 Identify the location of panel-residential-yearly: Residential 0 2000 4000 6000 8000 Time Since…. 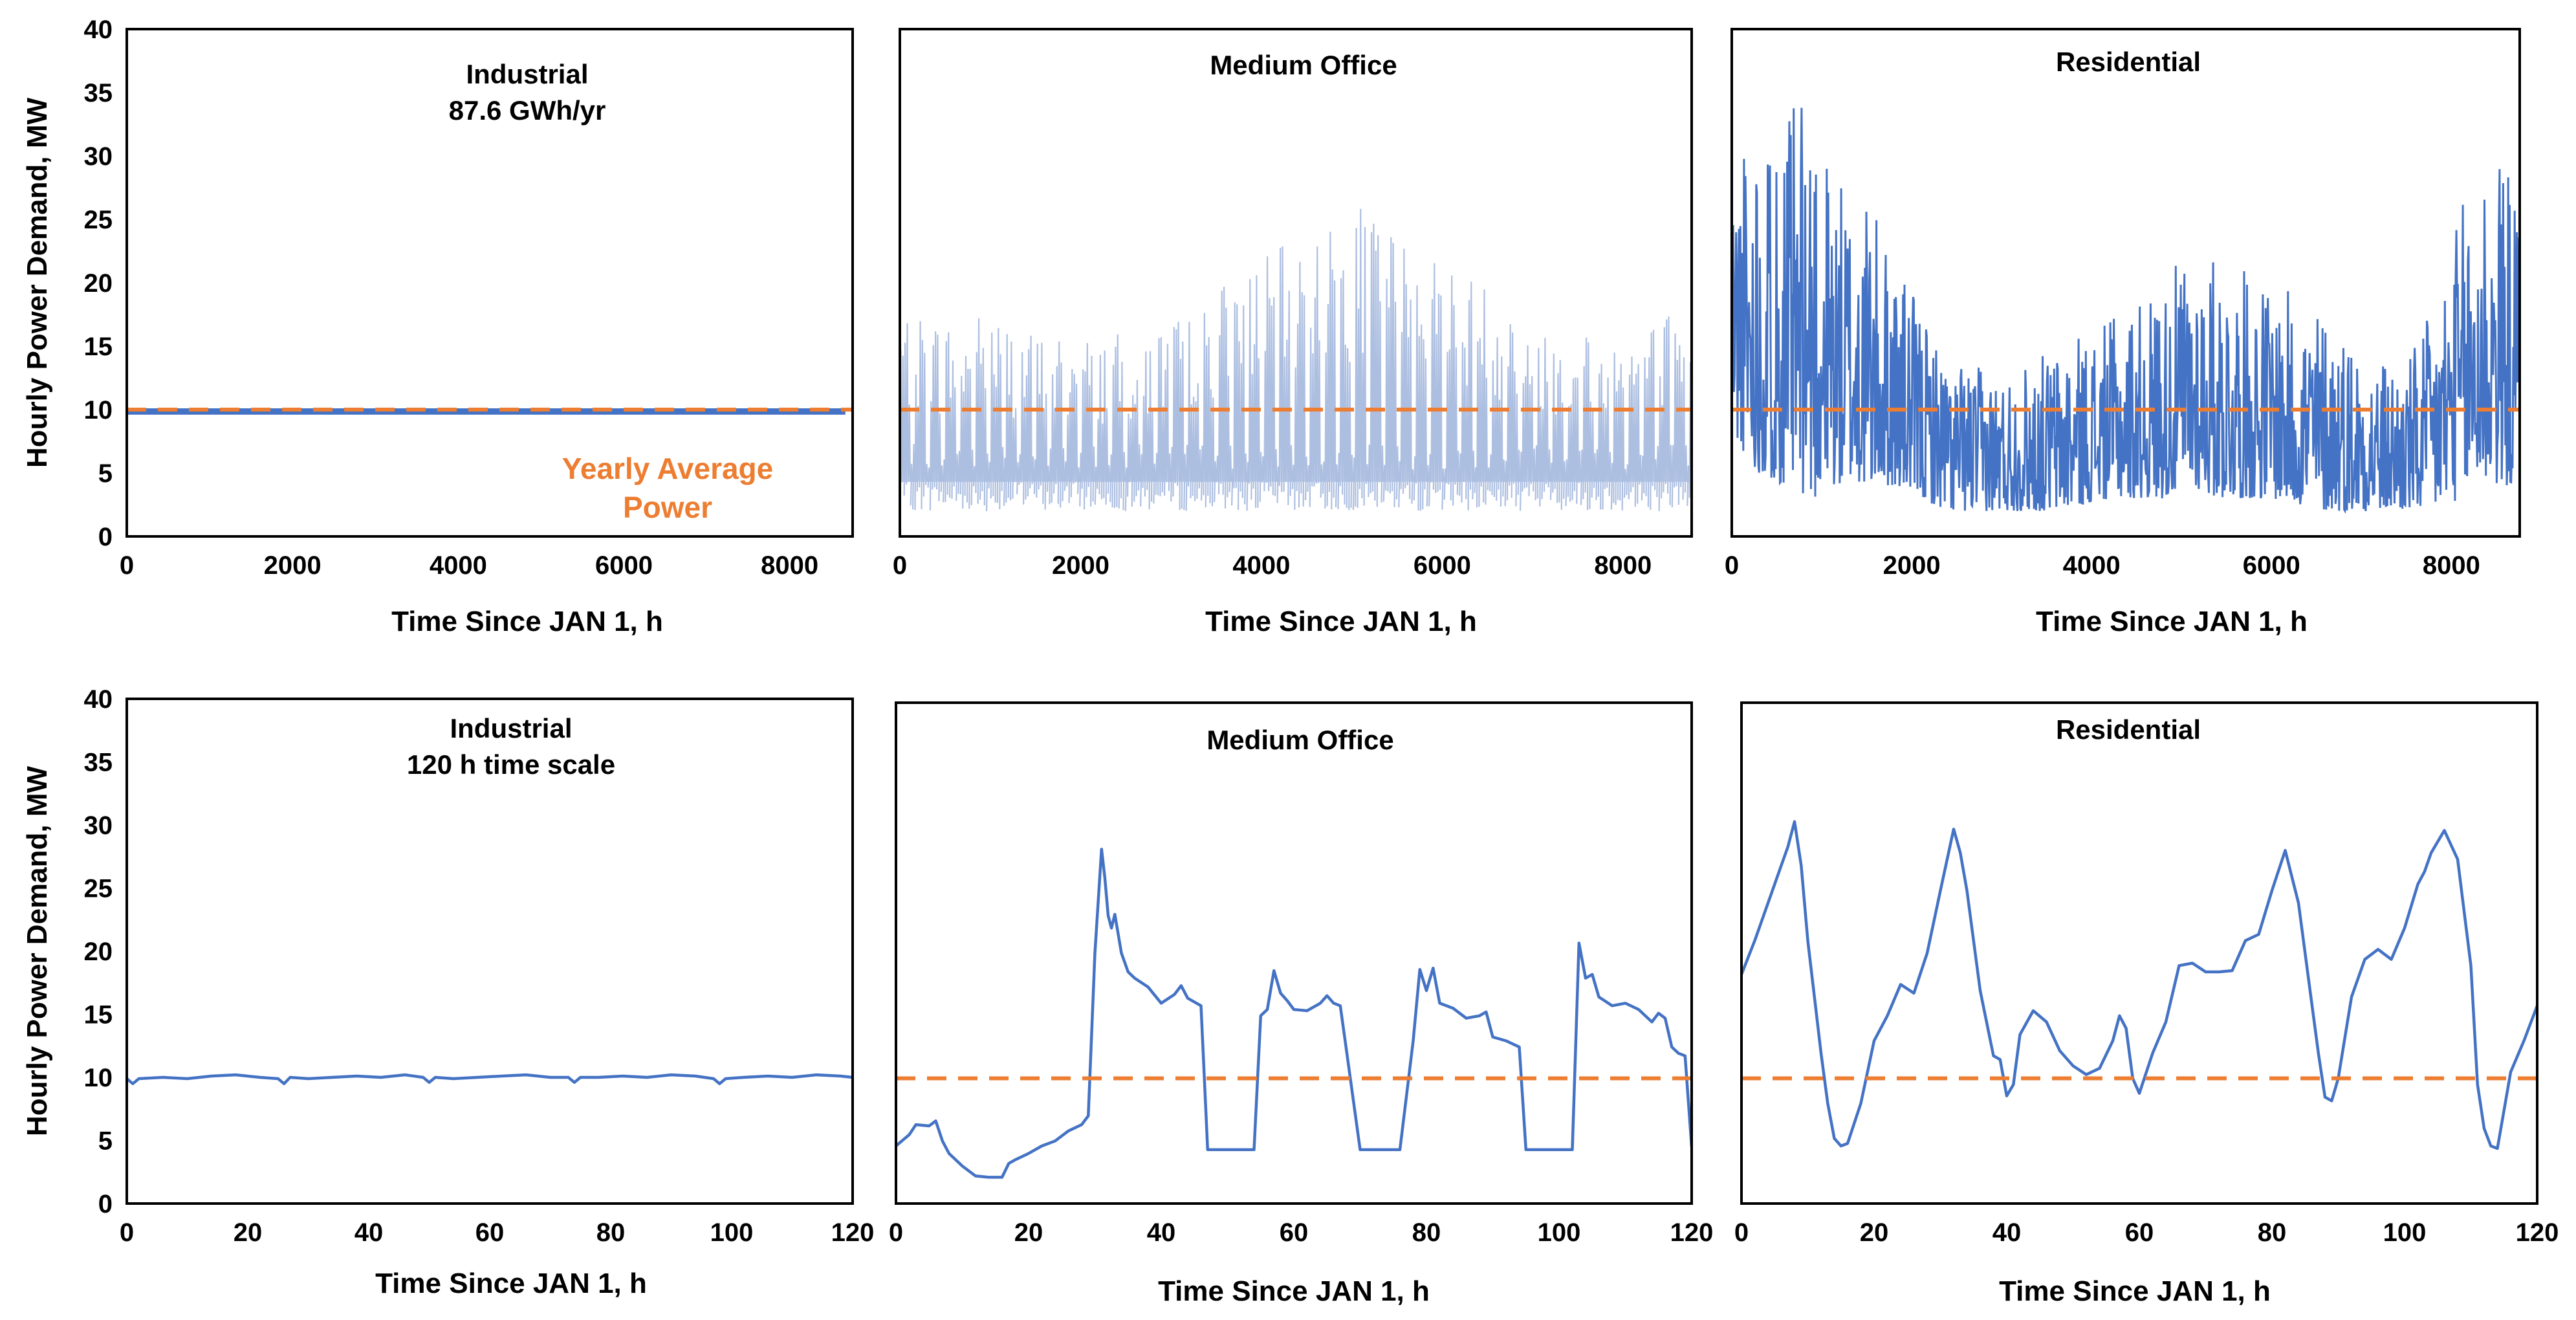
(2123, 332).